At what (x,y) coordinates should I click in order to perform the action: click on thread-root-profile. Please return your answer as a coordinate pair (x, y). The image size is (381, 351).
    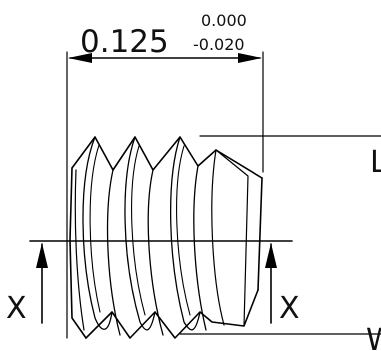
    Looking at the image, I should click on (172, 314).